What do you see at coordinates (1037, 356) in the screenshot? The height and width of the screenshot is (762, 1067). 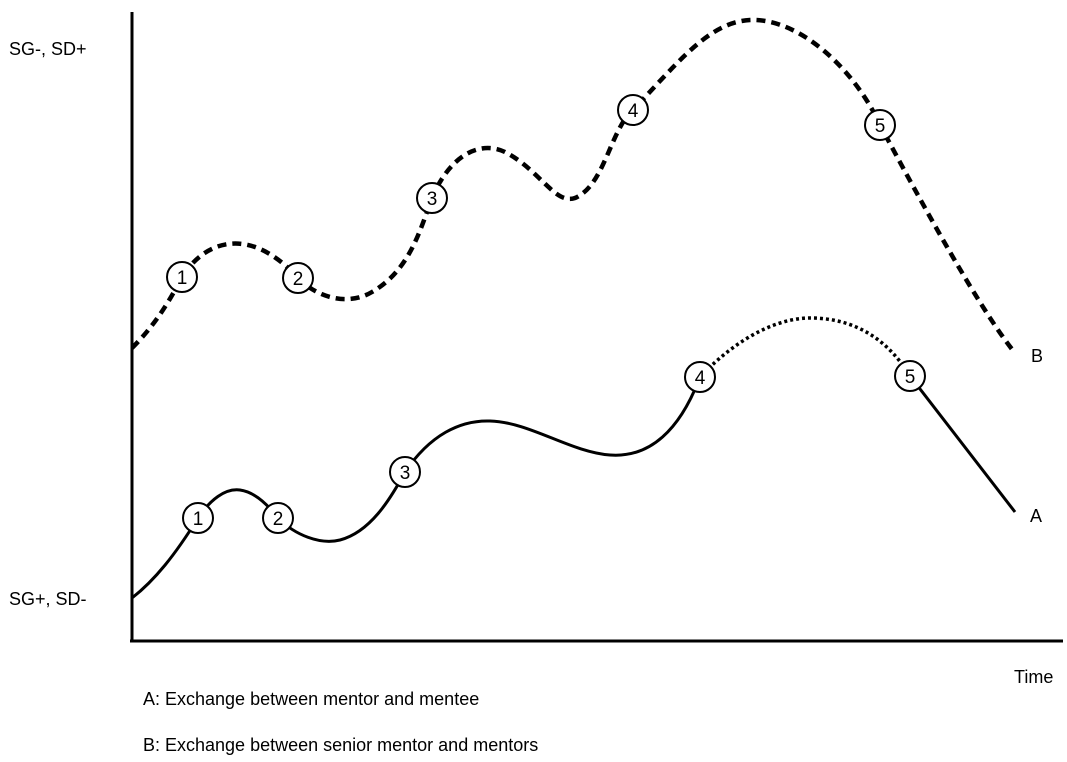 I see `curve-b-label: B` at bounding box center [1037, 356].